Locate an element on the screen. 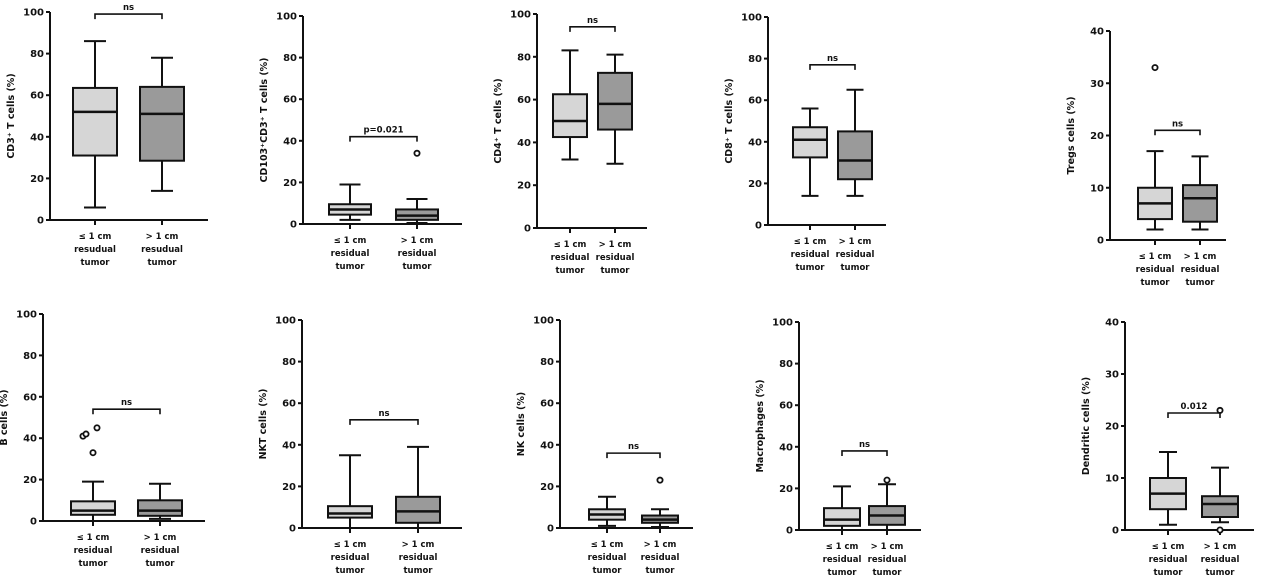  x-tick-label: ≤ 1 cm resudual tumor is located at coordinates (95, 250).